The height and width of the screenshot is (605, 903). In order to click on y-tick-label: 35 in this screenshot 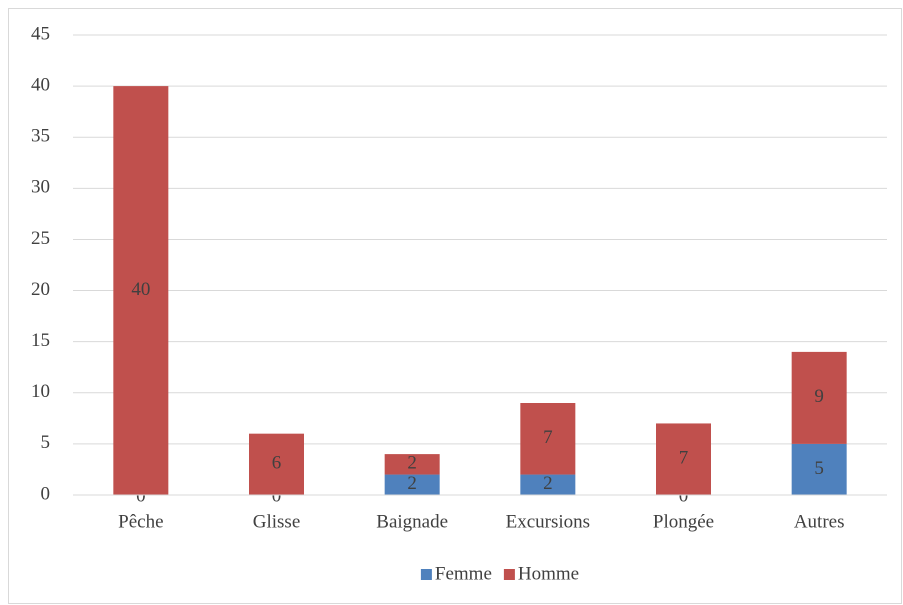, I will do `click(40, 136)`.